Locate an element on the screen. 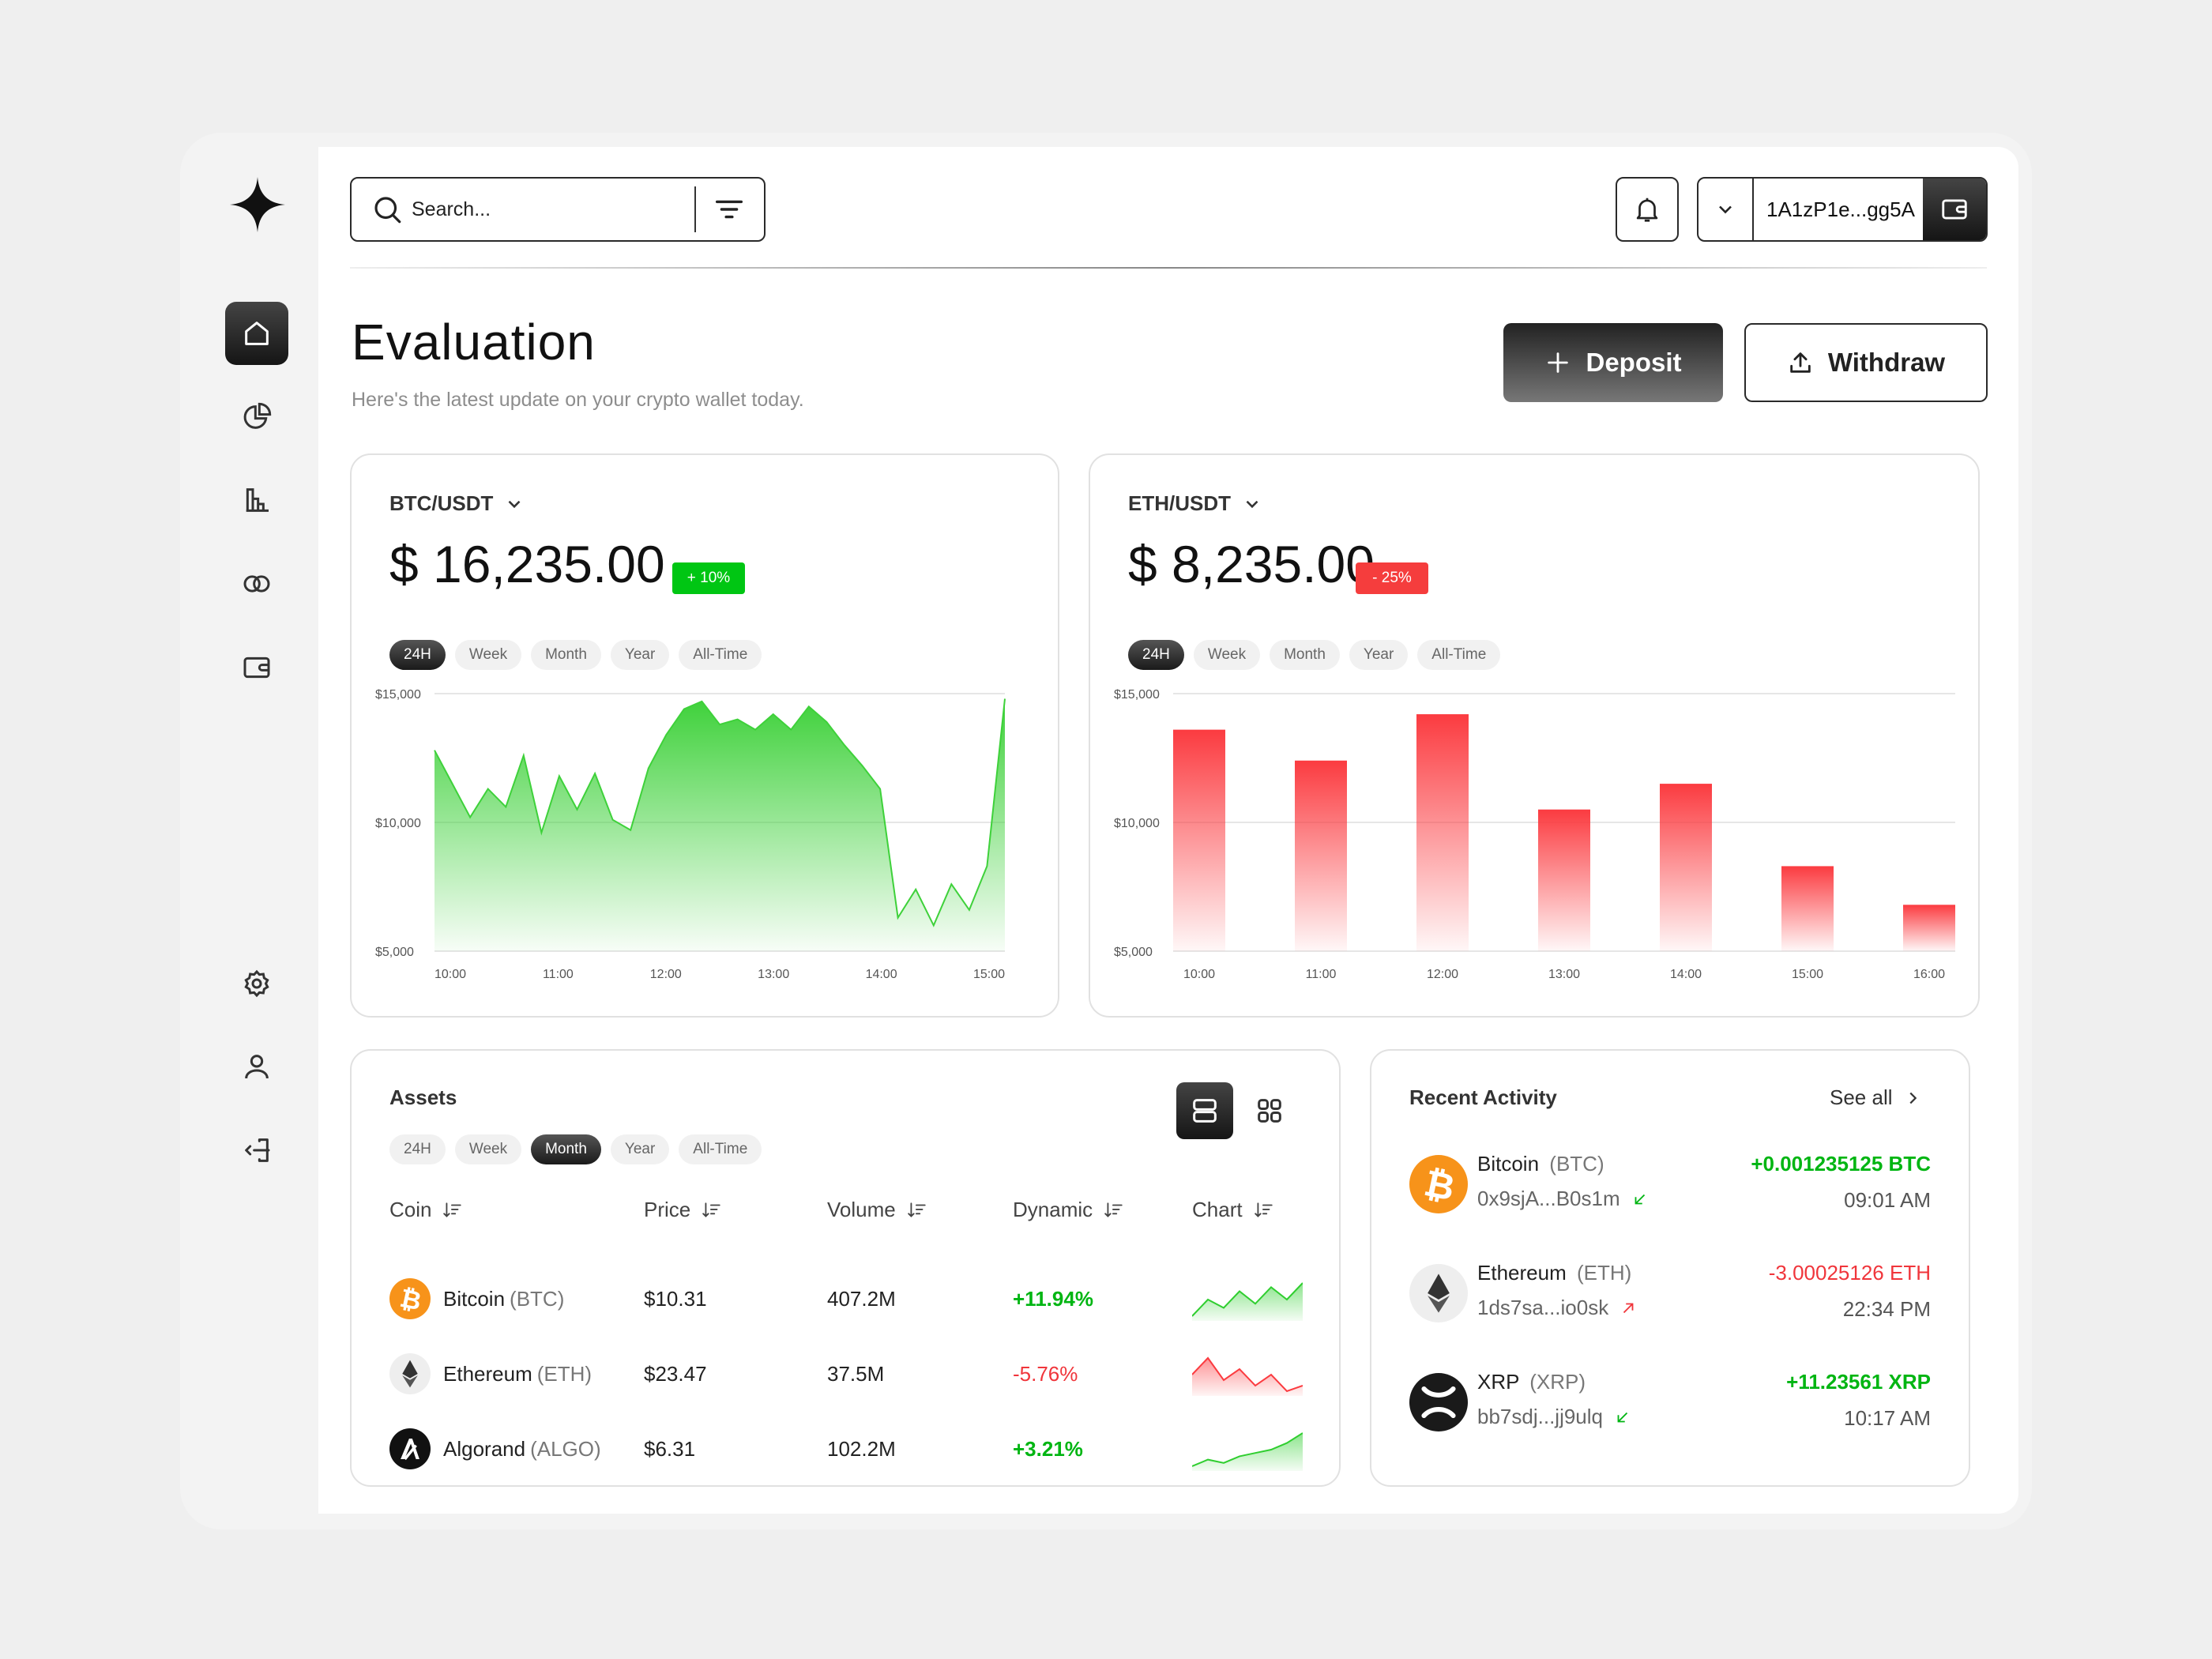 This screenshot has height=1659, width=2212. btc-tab-24h: 24H is located at coordinates (418, 655).